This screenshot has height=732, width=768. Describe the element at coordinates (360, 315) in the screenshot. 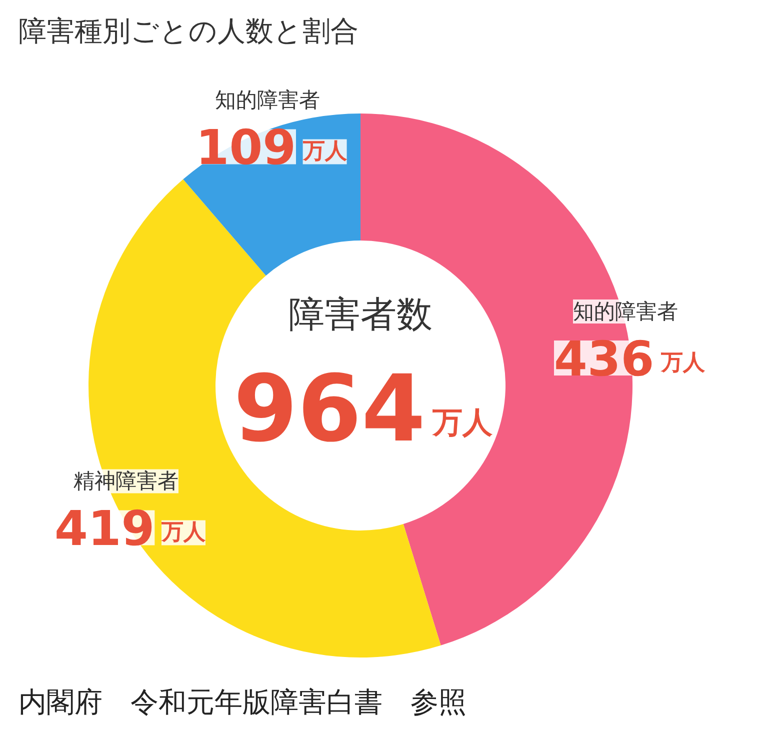

I see `text: 障害者数` at that location.